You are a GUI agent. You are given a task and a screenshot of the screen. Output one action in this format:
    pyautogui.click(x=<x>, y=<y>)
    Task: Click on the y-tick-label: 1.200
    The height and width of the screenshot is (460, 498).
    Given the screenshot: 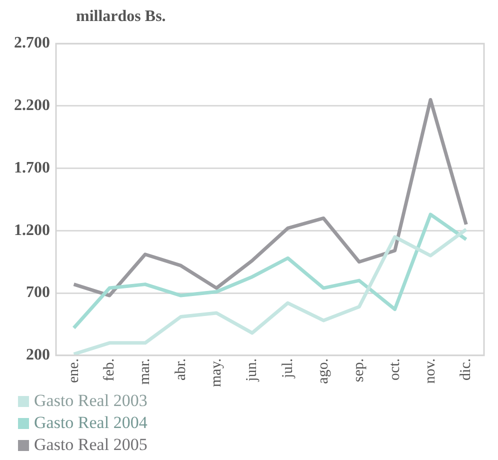 What is the action you would take?
    pyautogui.click(x=32, y=230)
    